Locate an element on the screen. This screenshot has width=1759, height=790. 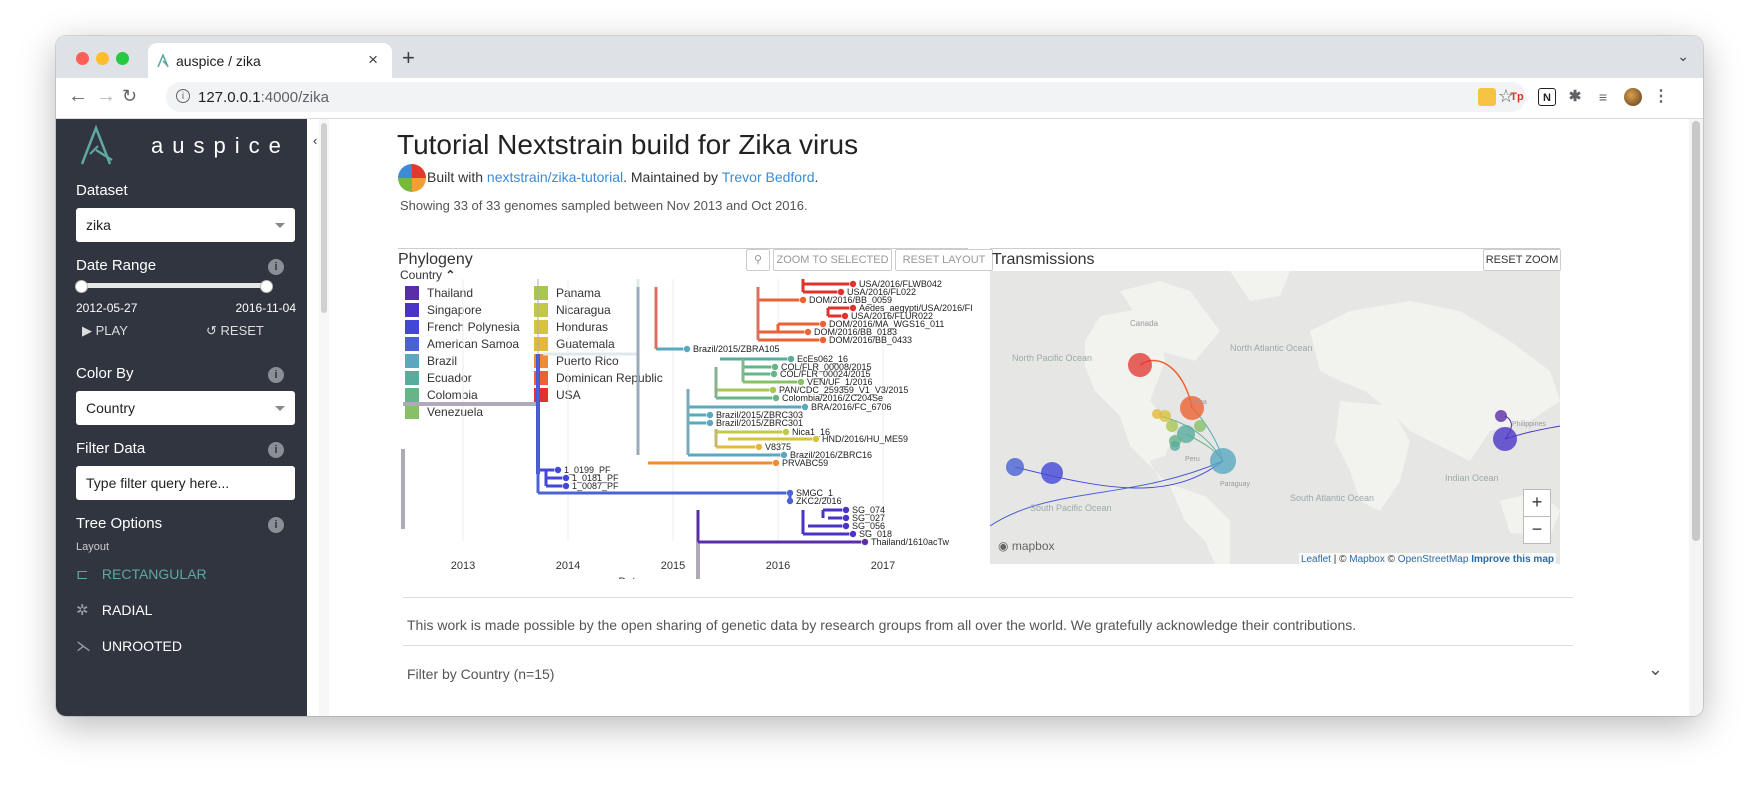
tab-close-icon: × is located at coordinates (373, 59).